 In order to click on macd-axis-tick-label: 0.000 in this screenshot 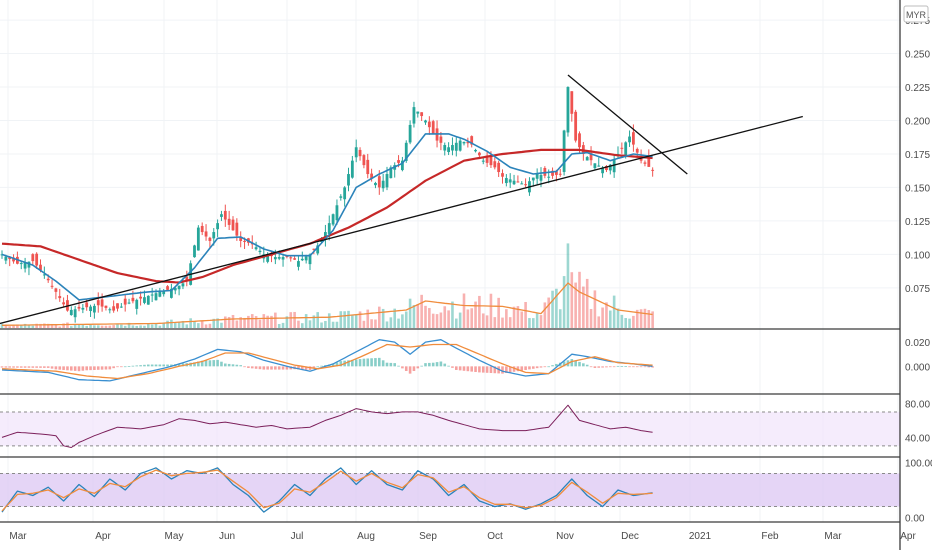, I will do `click(917, 367)`.